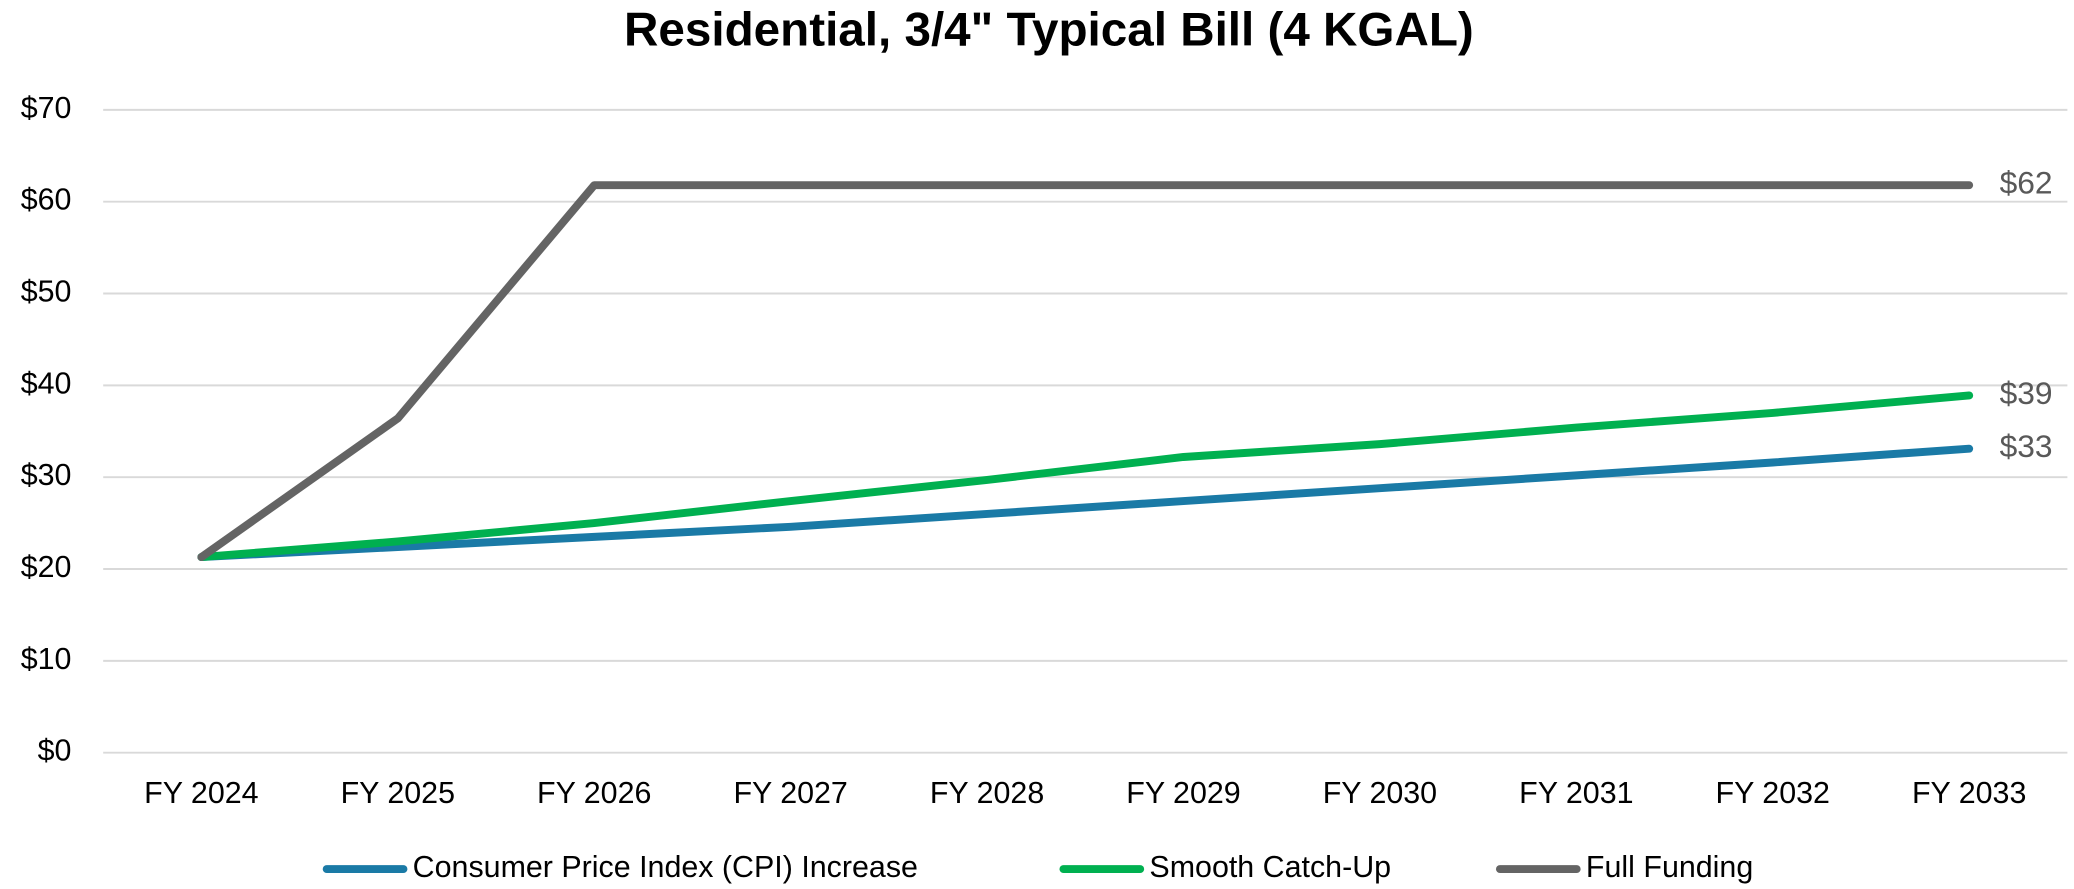  I want to click on series-line, so click(1085, 503).